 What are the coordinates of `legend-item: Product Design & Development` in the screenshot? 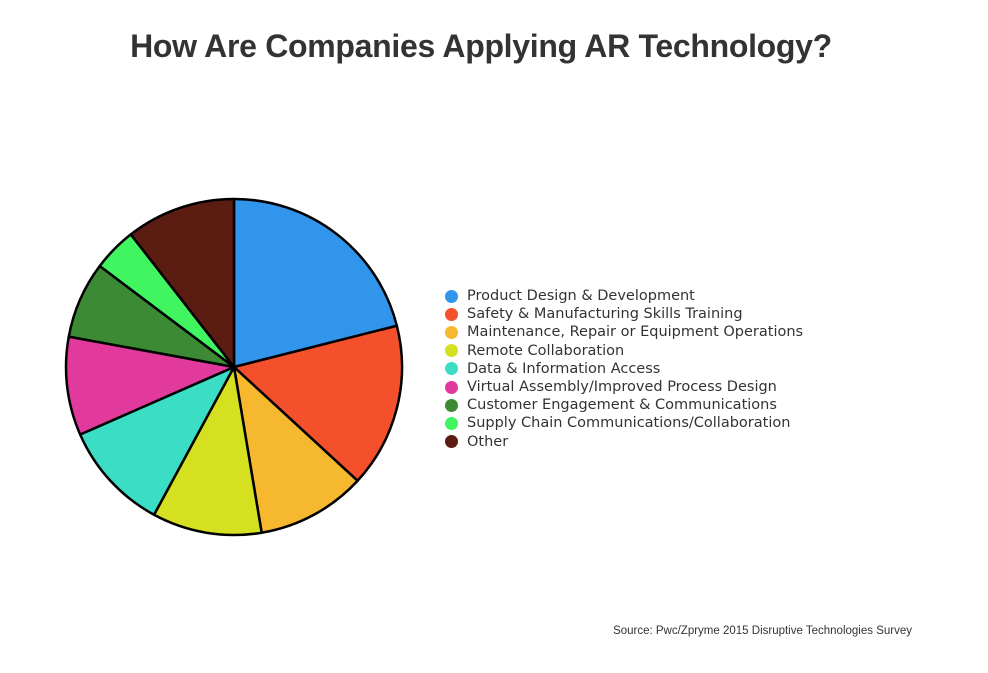 It's located at (624, 296).